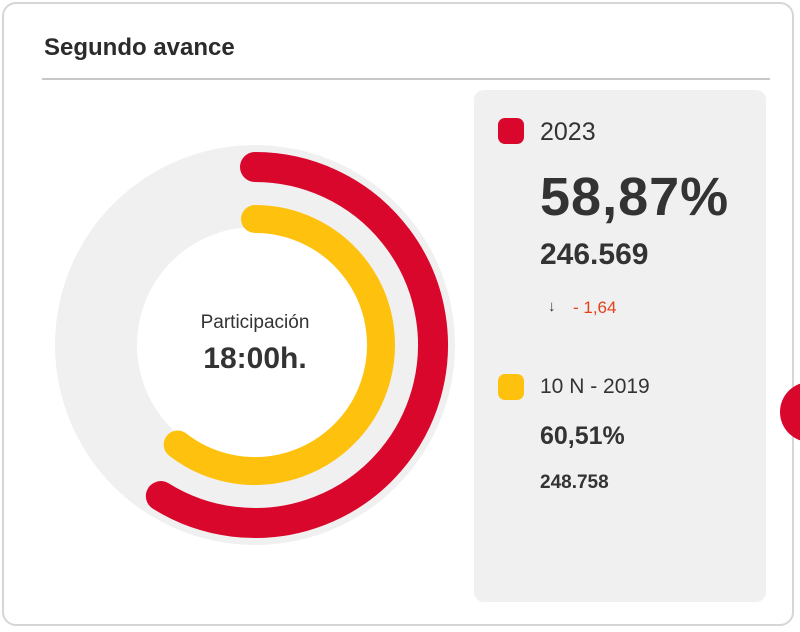 Image resolution: width=800 pixels, height=632 pixels. I want to click on next-circle-button, so click(790, 412).